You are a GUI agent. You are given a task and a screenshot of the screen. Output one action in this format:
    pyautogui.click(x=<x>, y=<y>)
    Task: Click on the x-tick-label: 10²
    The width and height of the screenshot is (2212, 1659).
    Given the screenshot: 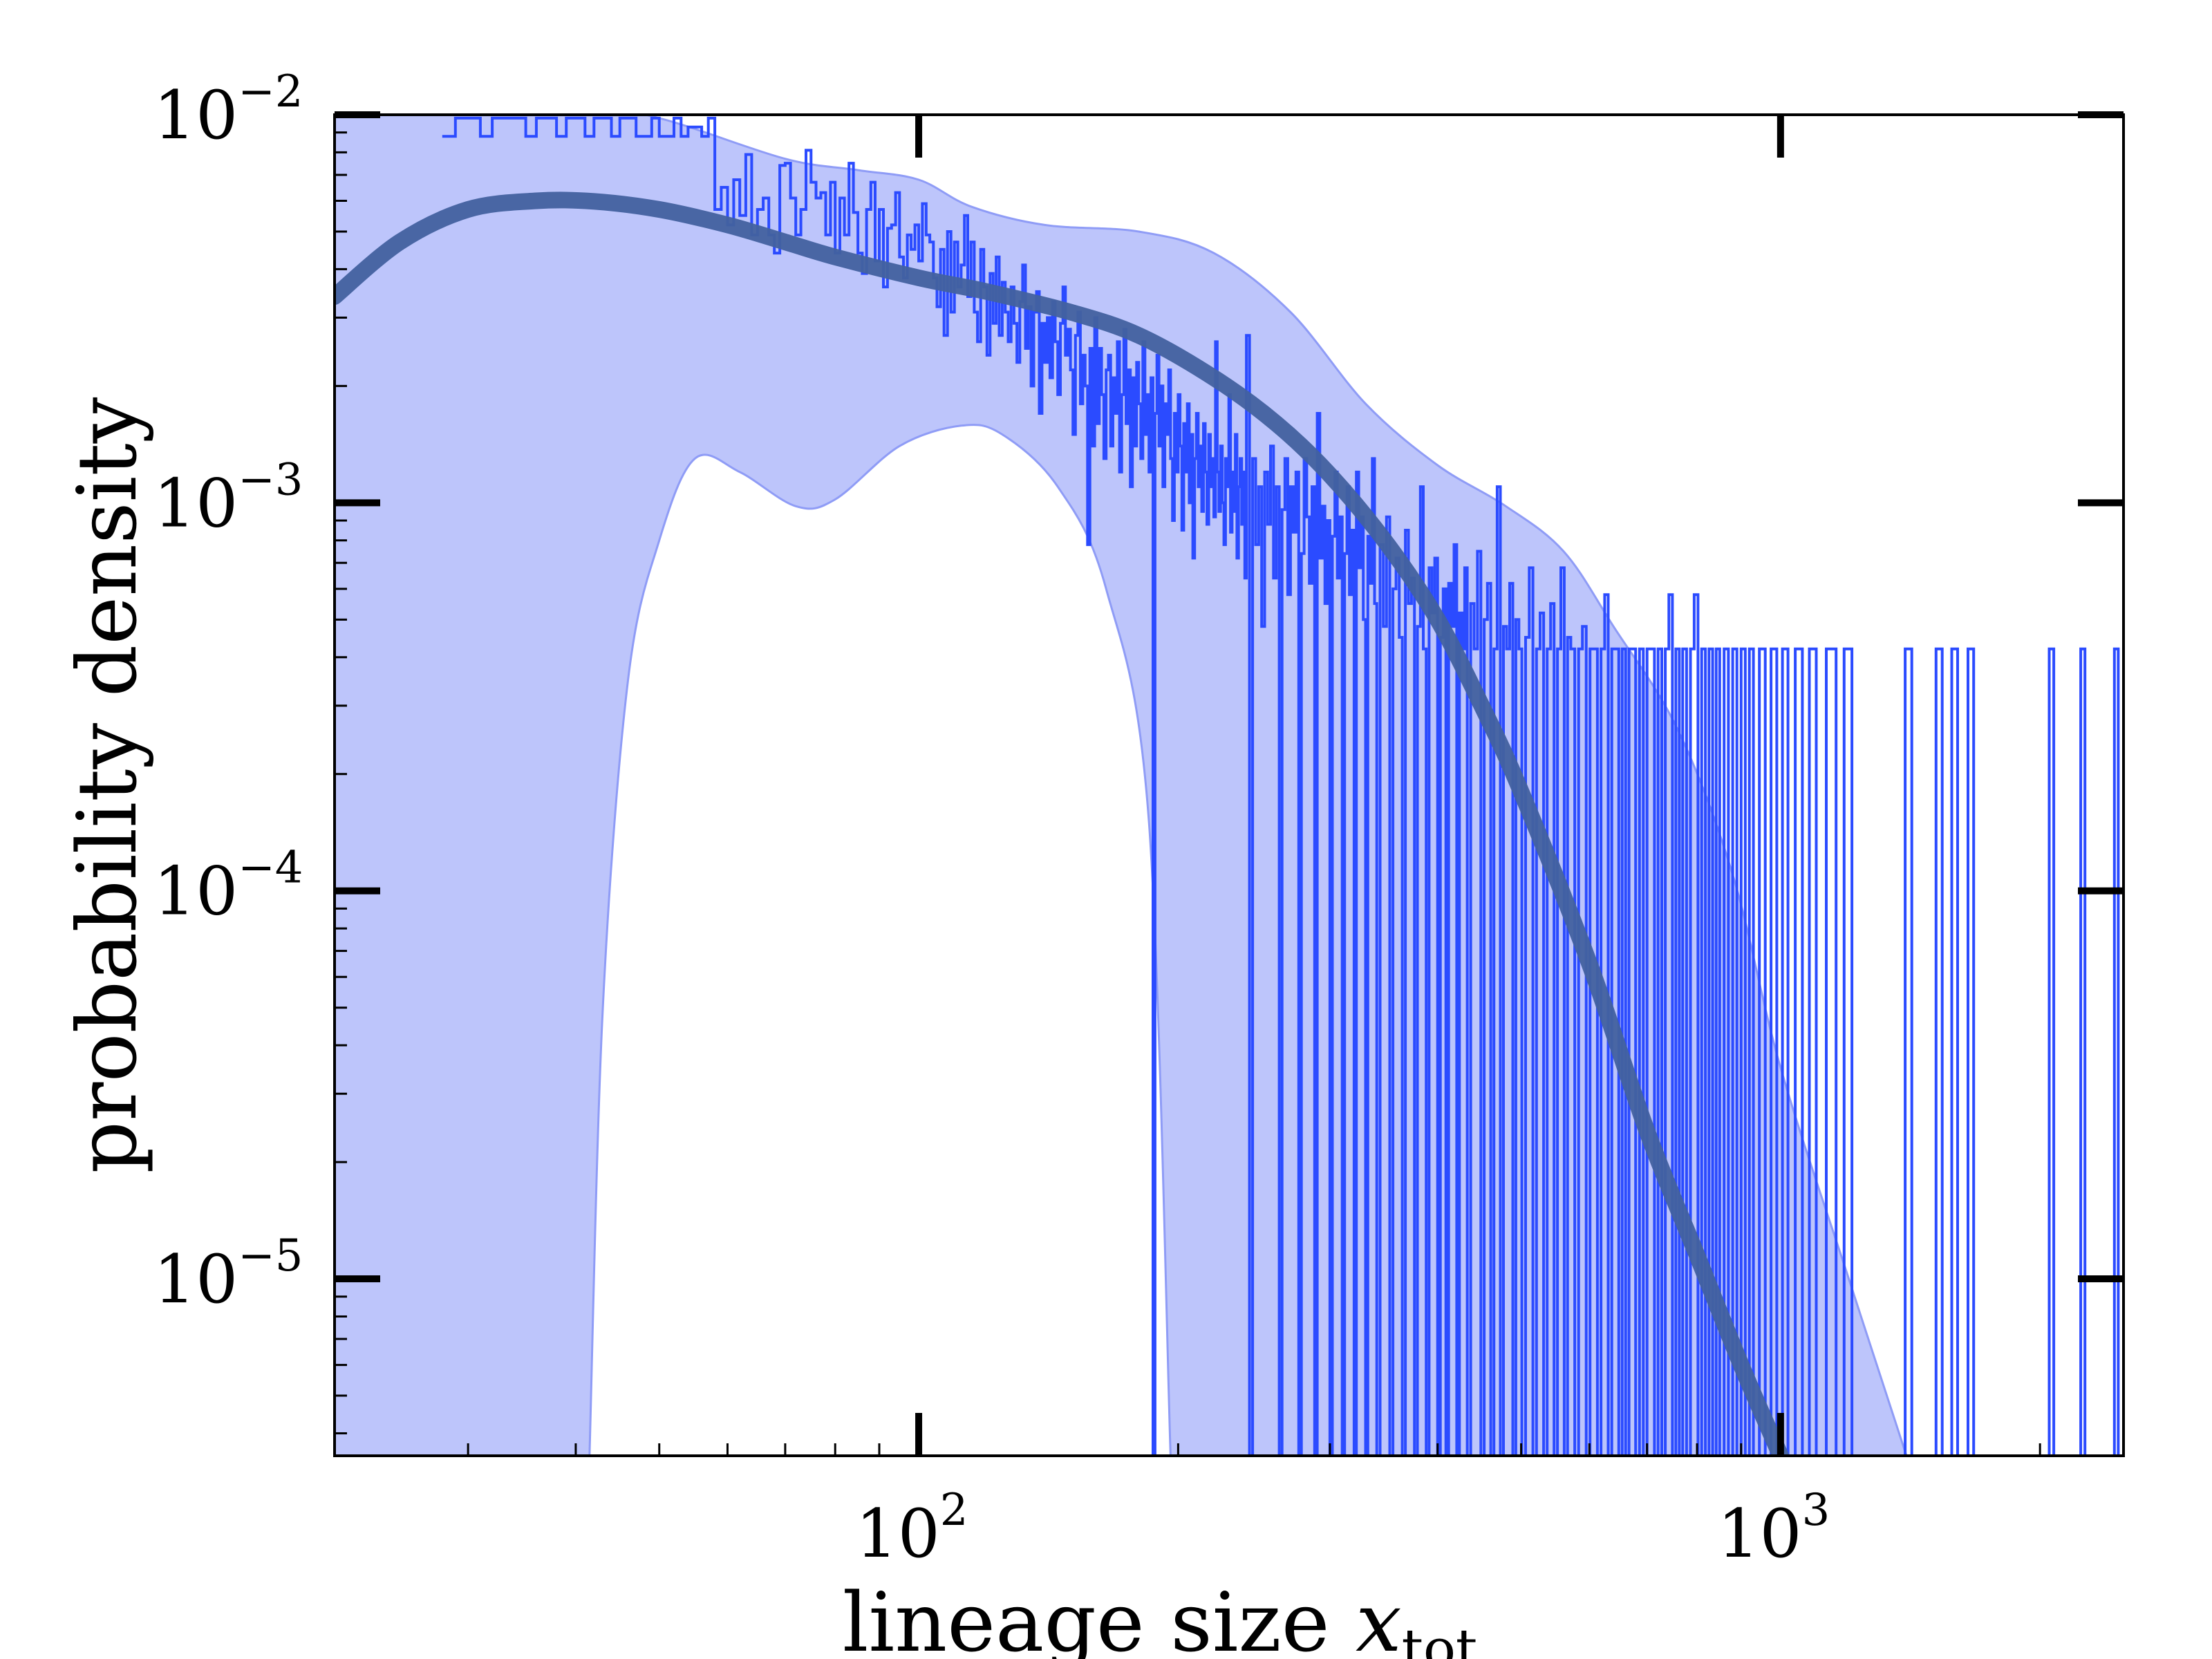 What is the action you would take?
    pyautogui.click(x=912, y=1529)
    